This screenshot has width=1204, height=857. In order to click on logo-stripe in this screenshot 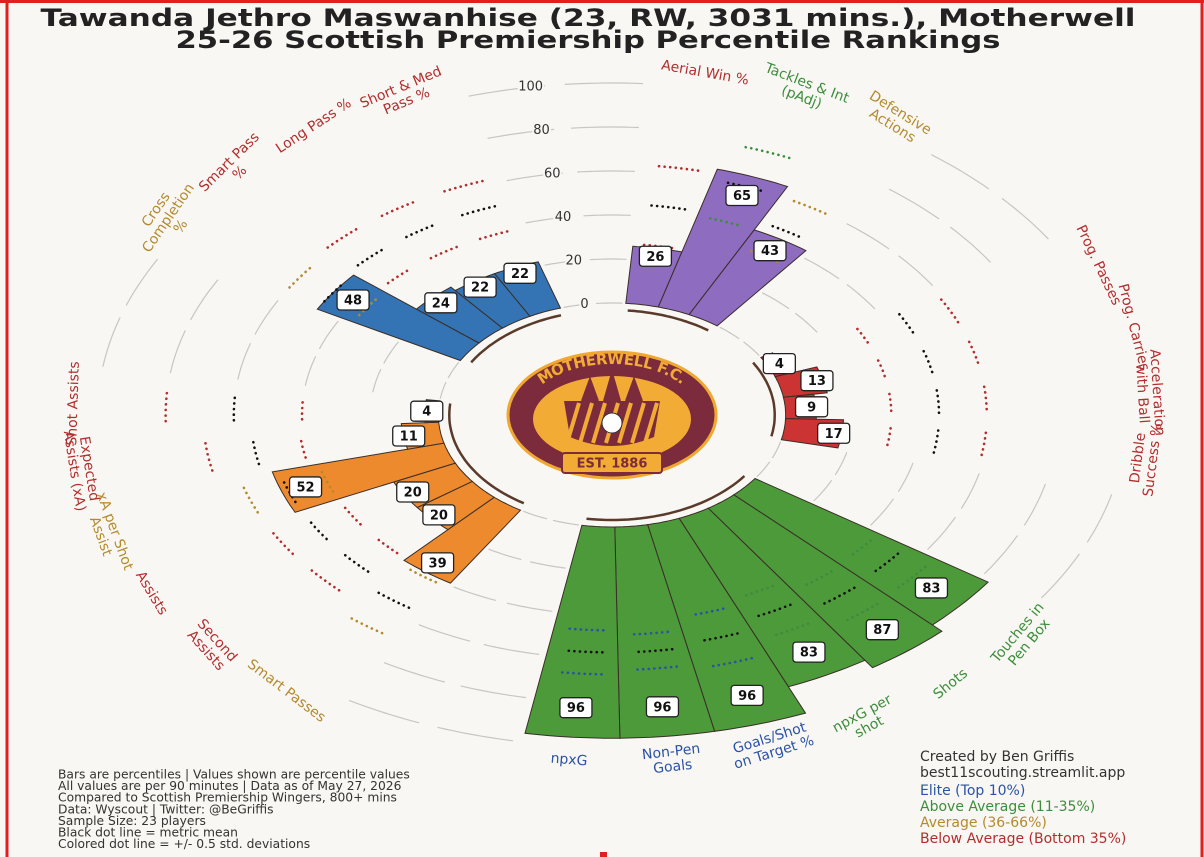, I will do `click(586, 423)`.